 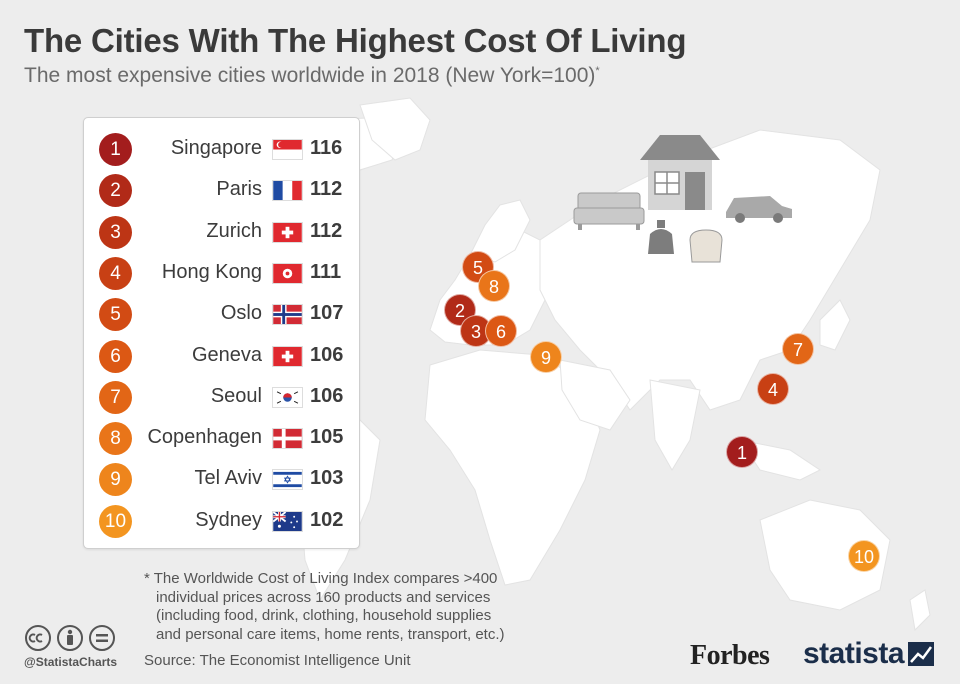 I want to click on table-row: 4 Hong Kong 111, so click(x=221, y=273).